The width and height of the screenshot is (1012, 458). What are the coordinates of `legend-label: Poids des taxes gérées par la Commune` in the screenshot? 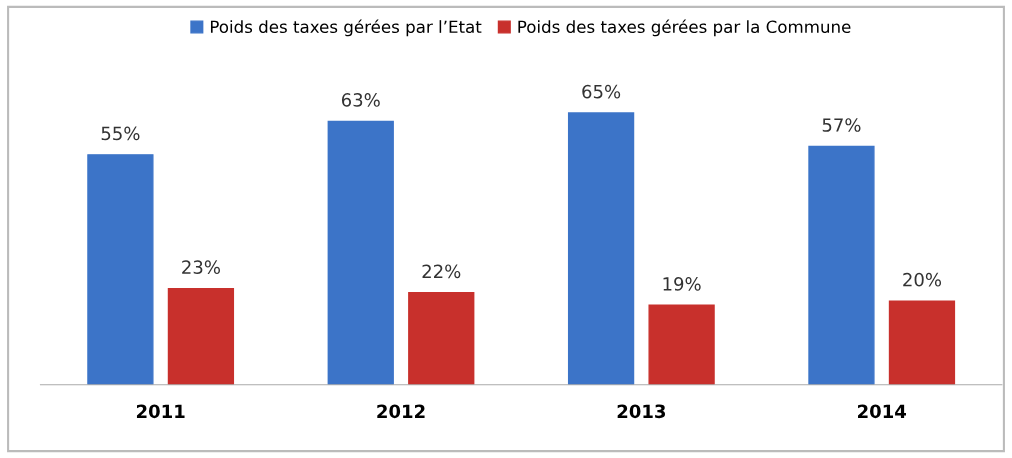 It's located at (684, 28).